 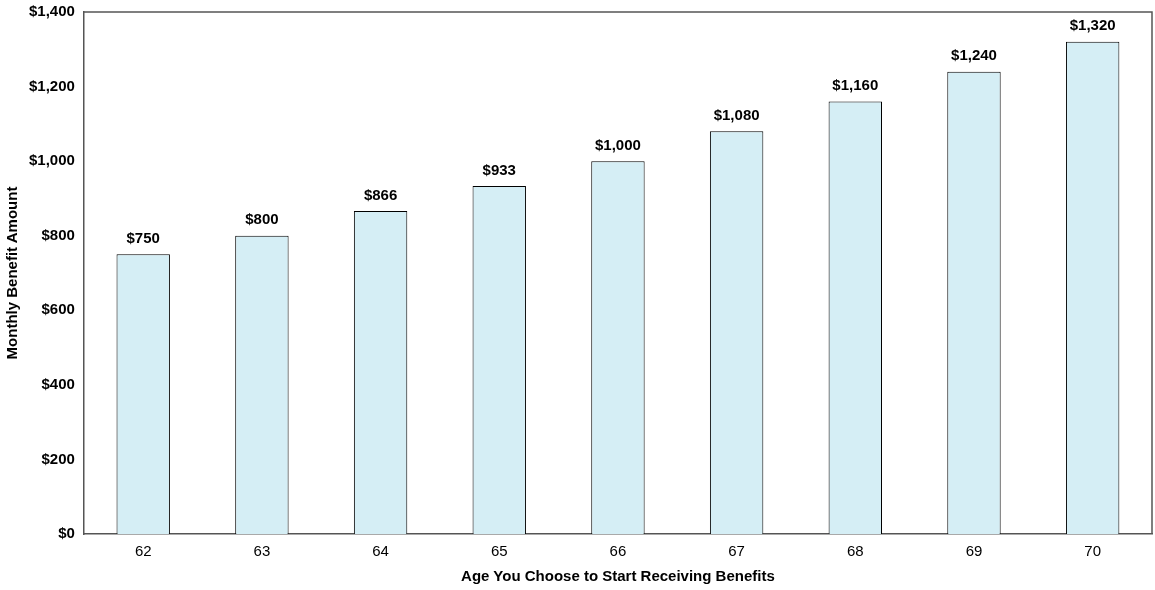 What do you see at coordinates (380, 551) in the screenshot?
I see `x-tick-label: 64` at bounding box center [380, 551].